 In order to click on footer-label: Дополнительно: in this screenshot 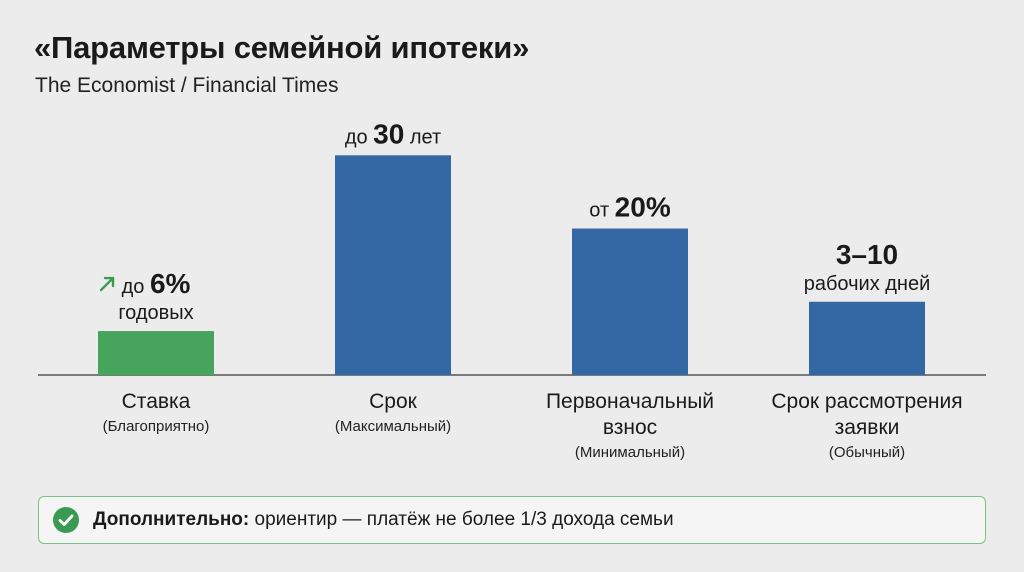, I will do `click(171, 519)`.